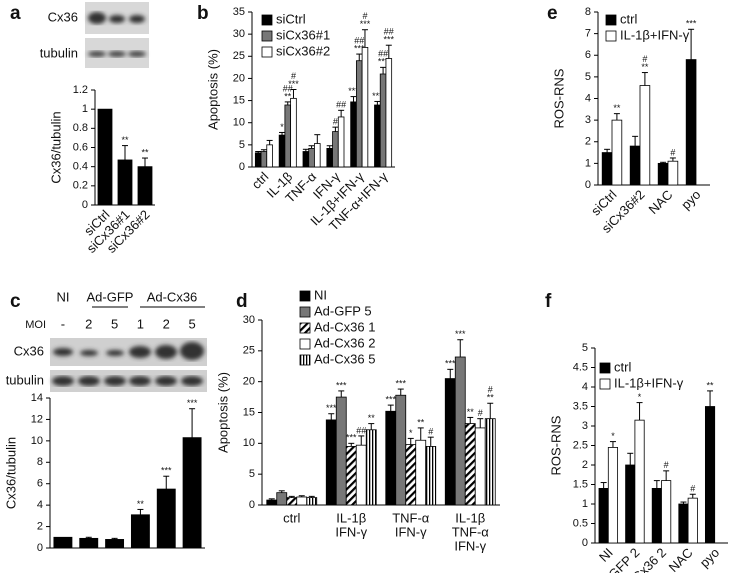 The image size is (750, 573). Describe the element at coordinates (110, 296) in the screenshot. I see `blot-group-label: Ad-GFP` at that location.